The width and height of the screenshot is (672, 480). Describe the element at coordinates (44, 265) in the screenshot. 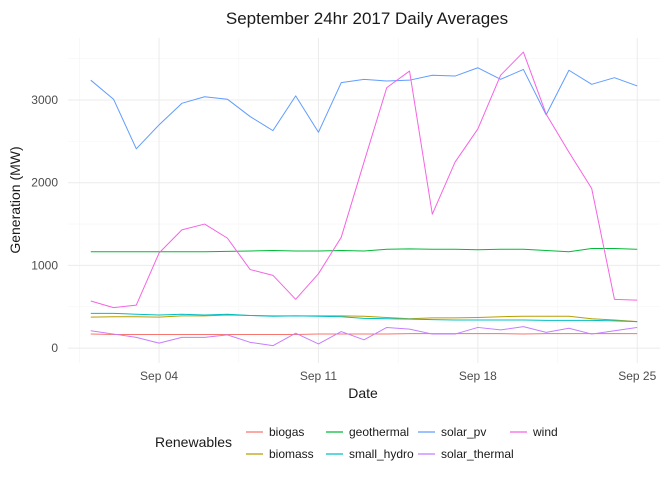

I see `y-tick-label: 1000` at that location.